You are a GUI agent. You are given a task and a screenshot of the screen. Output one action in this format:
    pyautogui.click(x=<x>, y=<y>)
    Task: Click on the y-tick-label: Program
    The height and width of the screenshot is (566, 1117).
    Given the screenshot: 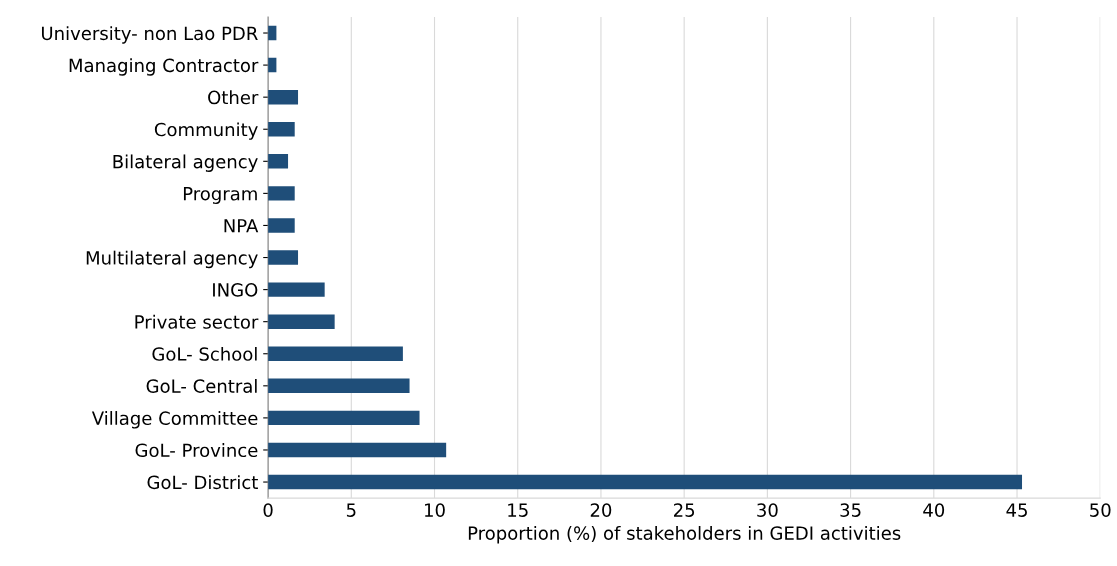 What is the action you would take?
    pyautogui.click(x=220, y=195)
    